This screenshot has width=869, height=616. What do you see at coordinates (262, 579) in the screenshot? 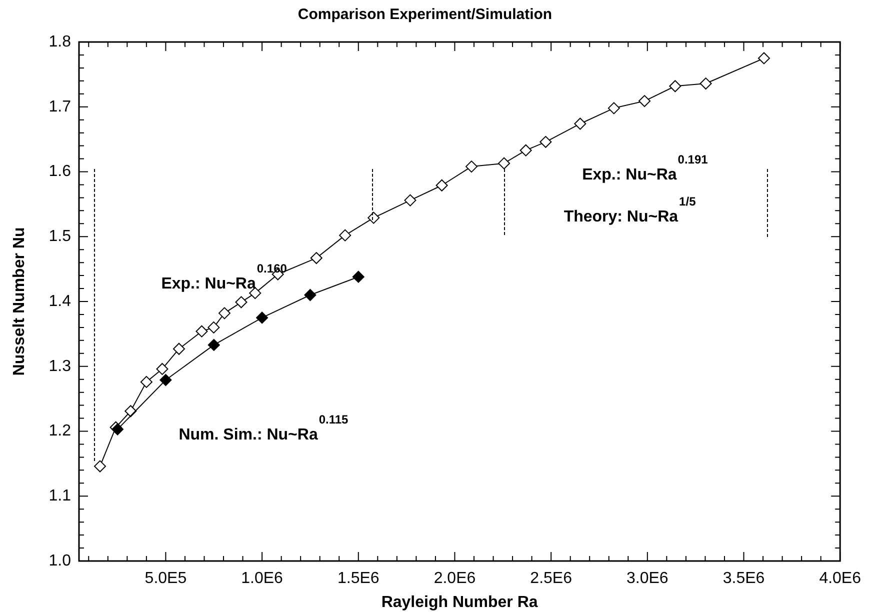
I see `x-tick-label: 1.0E6` at bounding box center [262, 579].